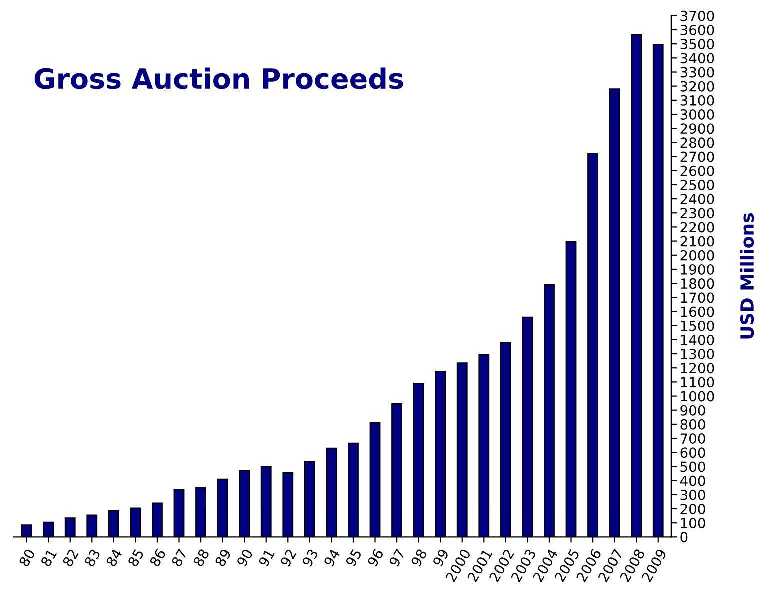 The image size is (763, 589). I want to click on y-tick-label: 3000, so click(697, 114).